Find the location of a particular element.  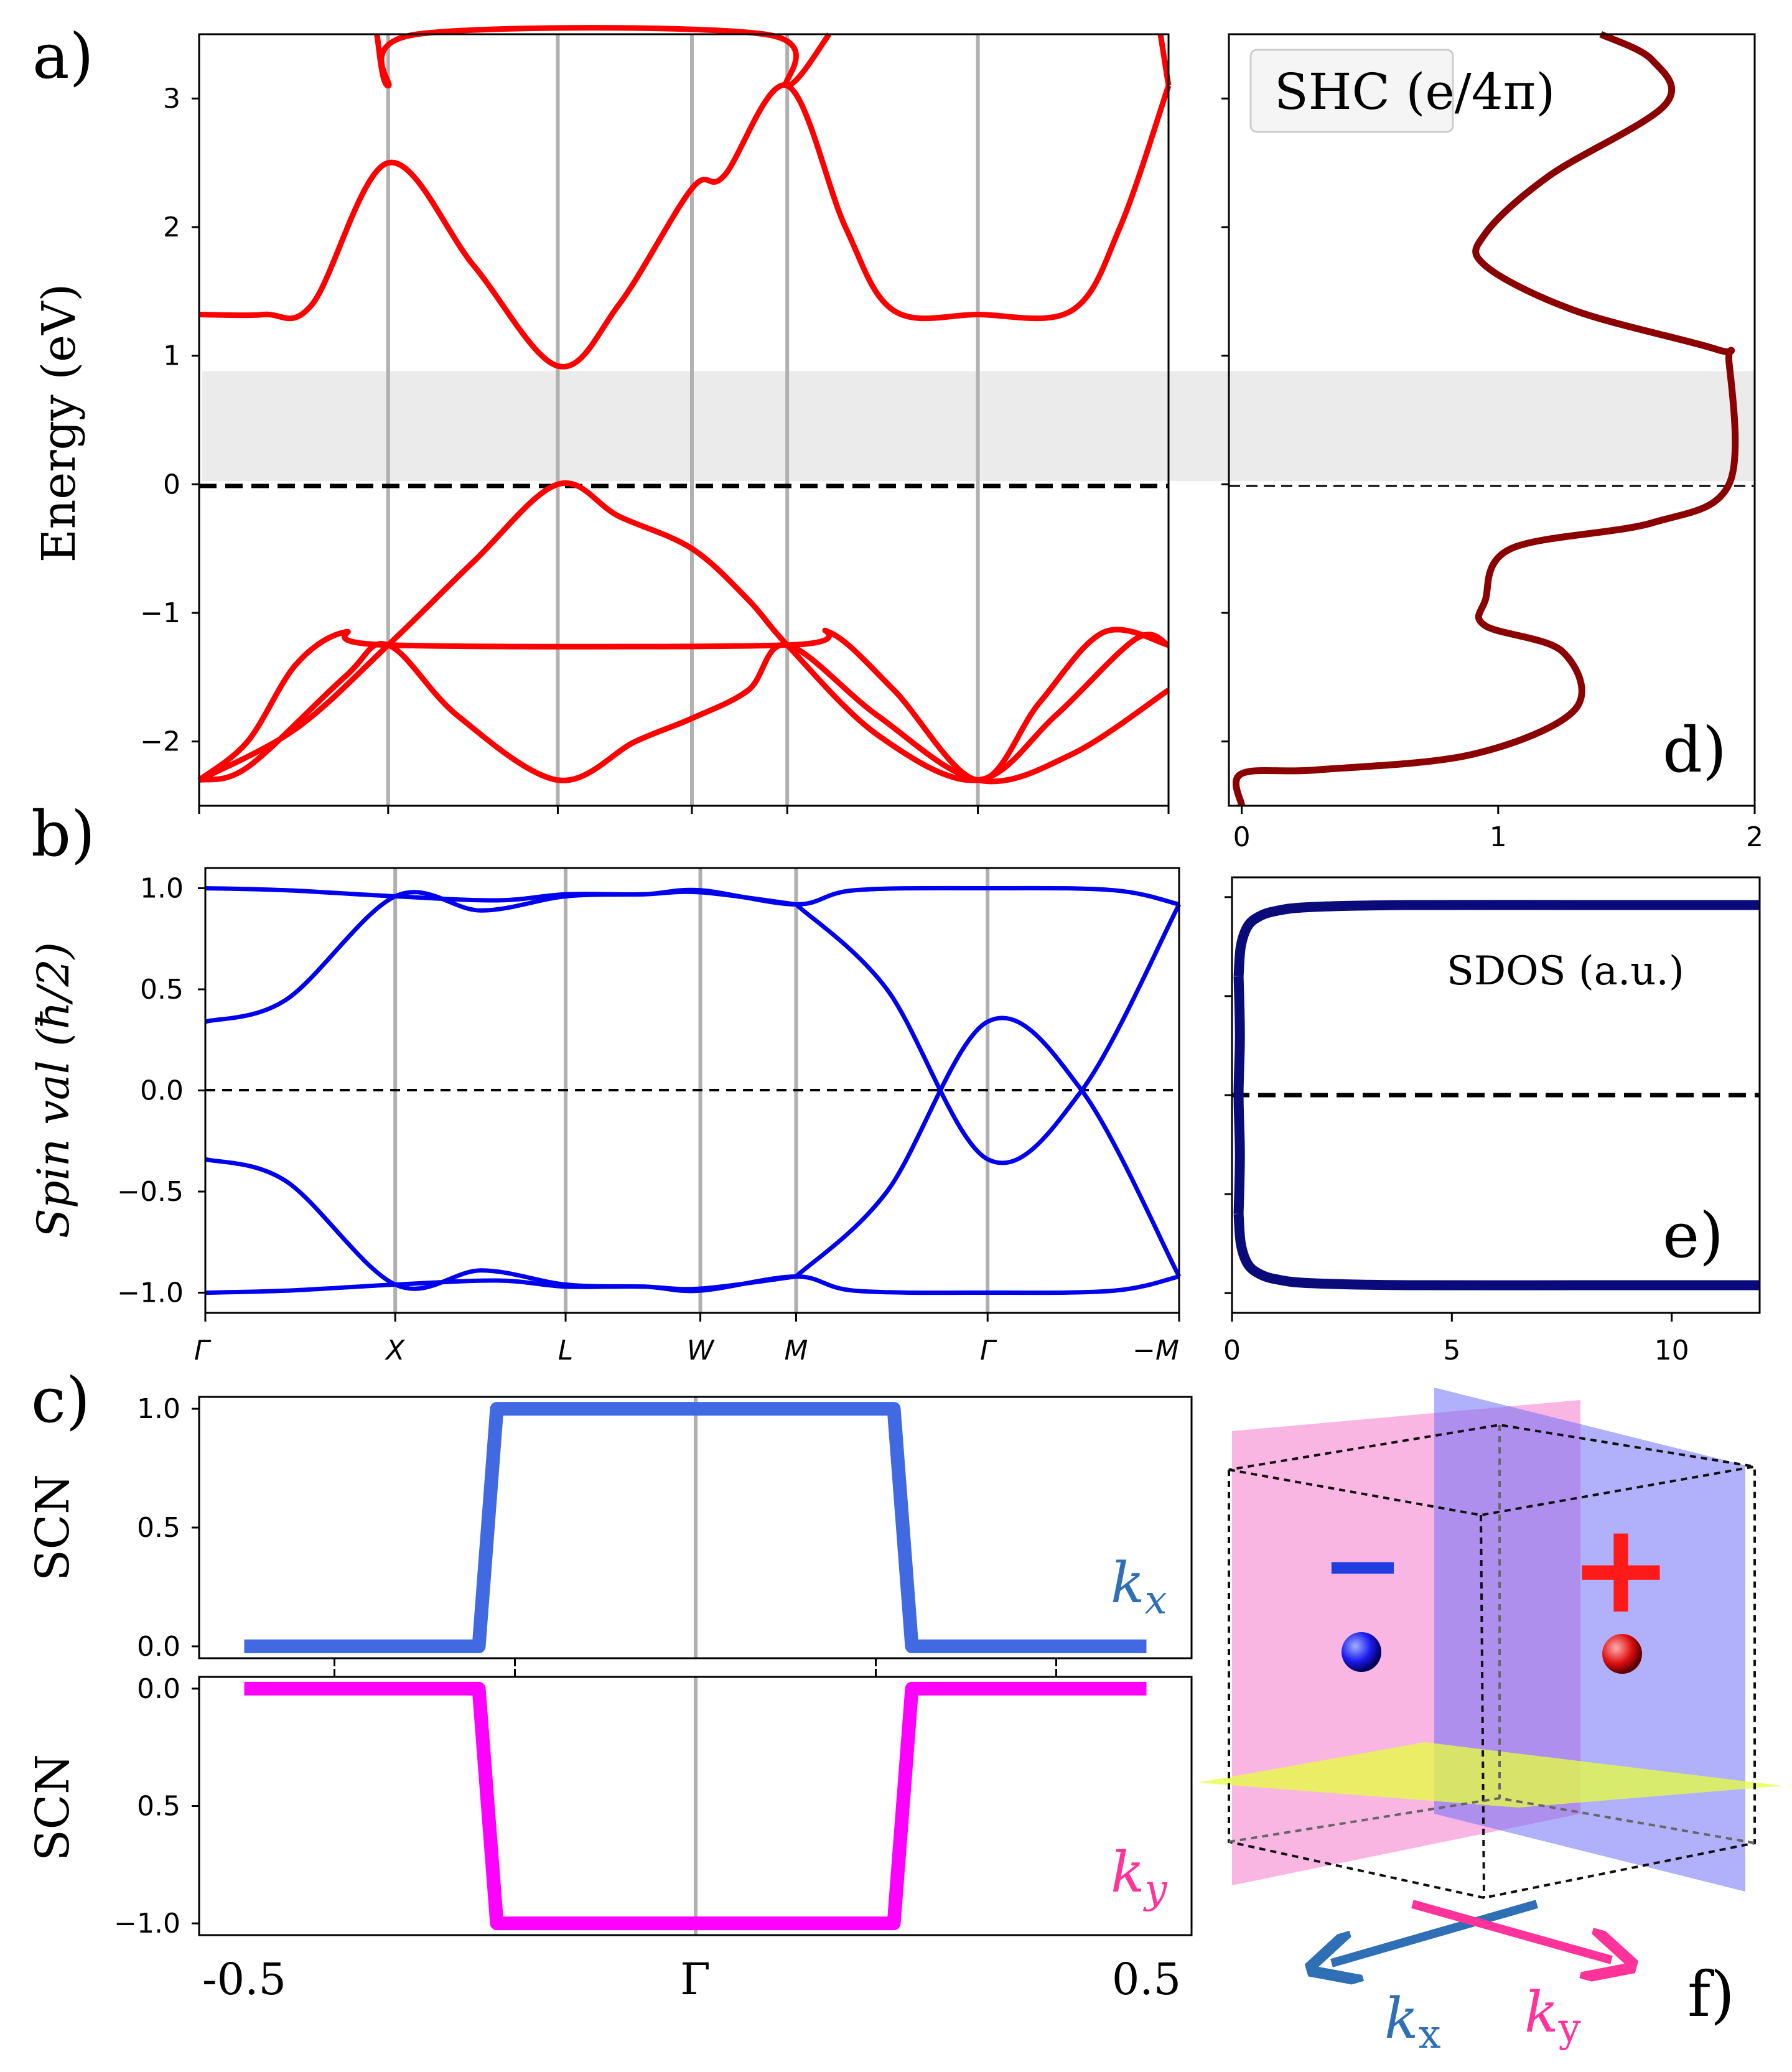

series-line-s5 is located at coordinates (500, 1224).